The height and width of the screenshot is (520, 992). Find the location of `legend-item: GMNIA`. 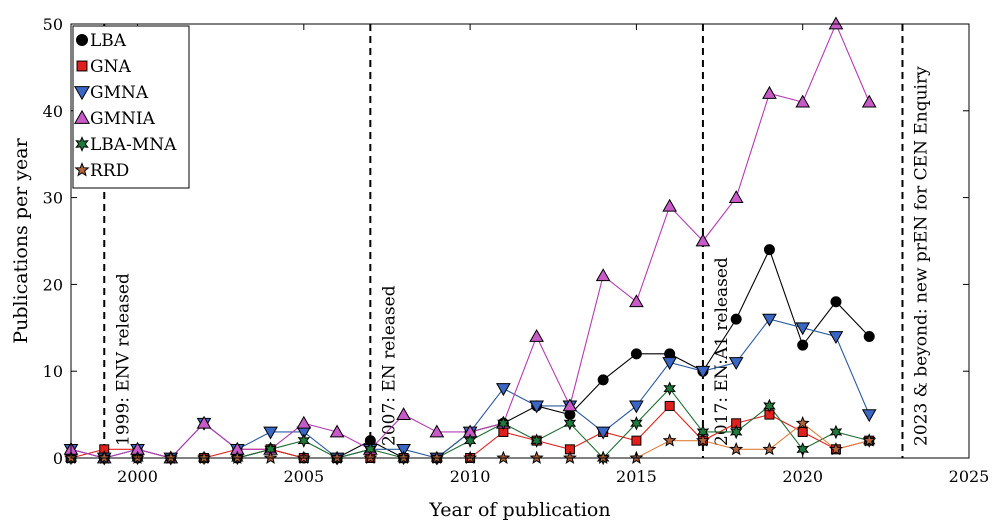

legend-item: GMNIA is located at coordinates (114, 119).